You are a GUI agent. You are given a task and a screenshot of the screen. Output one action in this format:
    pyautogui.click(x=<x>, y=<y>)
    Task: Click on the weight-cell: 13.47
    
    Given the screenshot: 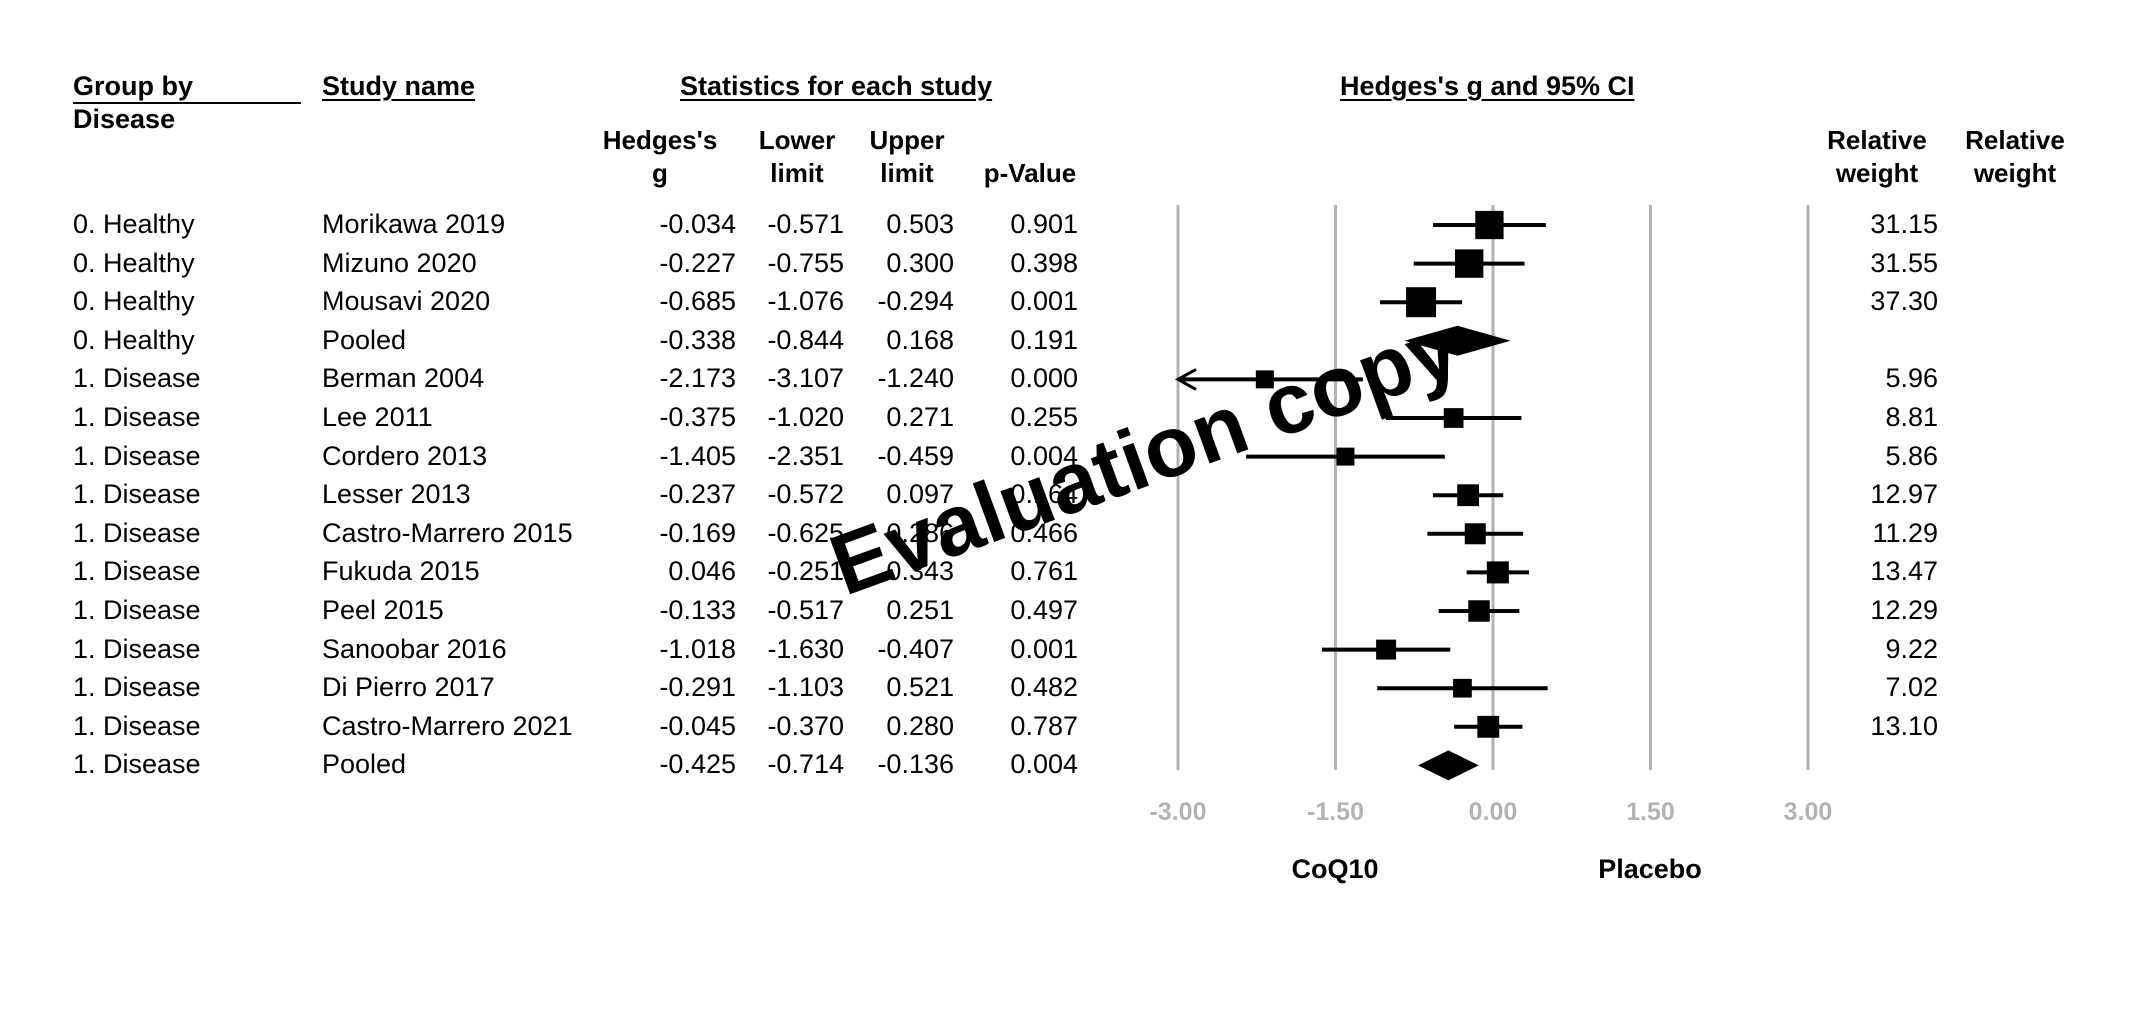 What is the action you would take?
    pyautogui.click(x=1904, y=571)
    